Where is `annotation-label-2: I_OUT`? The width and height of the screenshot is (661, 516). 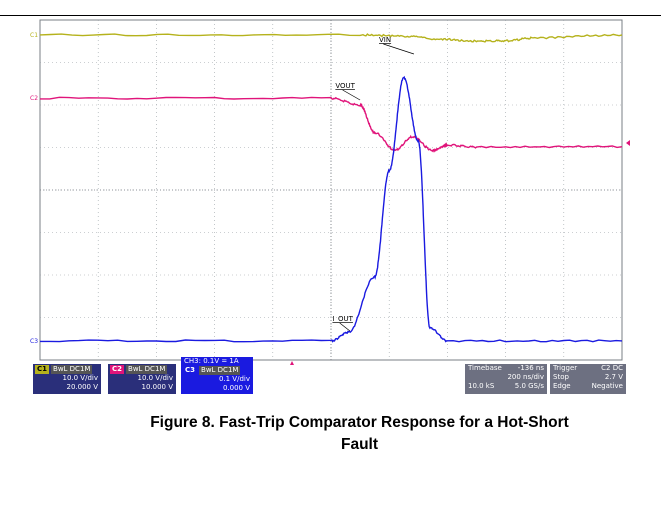
annotation-label-2: I_OUT is located at coordinates (342, 319).